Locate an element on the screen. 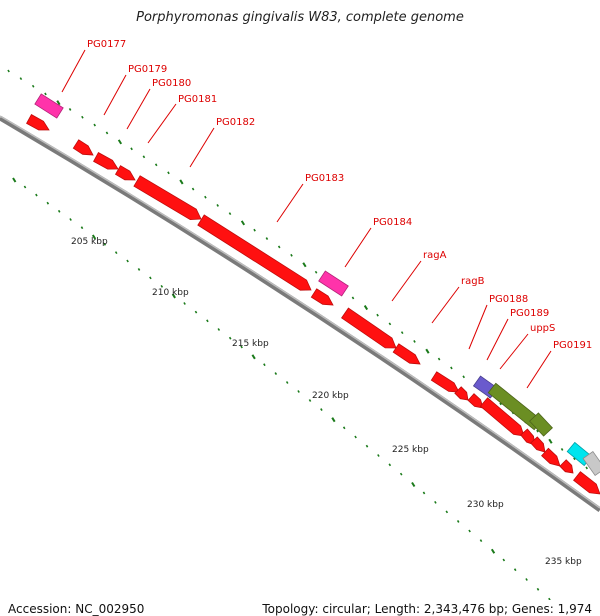 The width and height of the screenshot is (600, 616). gene-label-pg0181: PG0181 is located at coordinates (197, 99).